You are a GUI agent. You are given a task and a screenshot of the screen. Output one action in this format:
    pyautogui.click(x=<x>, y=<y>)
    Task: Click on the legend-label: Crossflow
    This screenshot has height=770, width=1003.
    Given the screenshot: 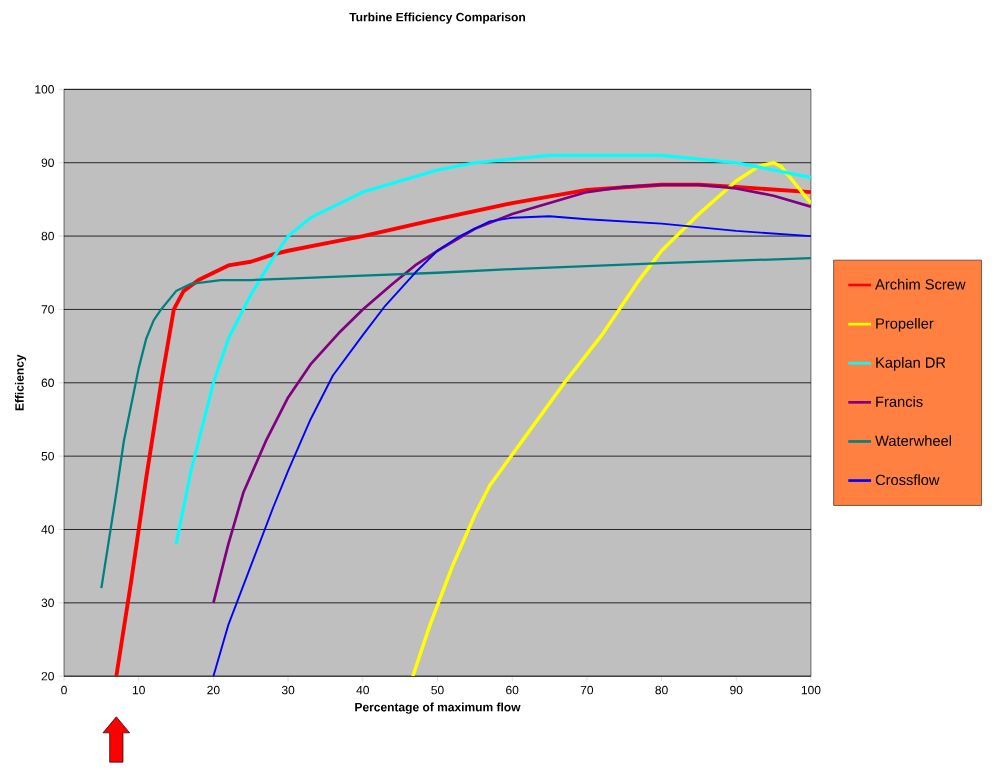 What is the action you would take?
    pyautogui.click(x=907, y=480)
    